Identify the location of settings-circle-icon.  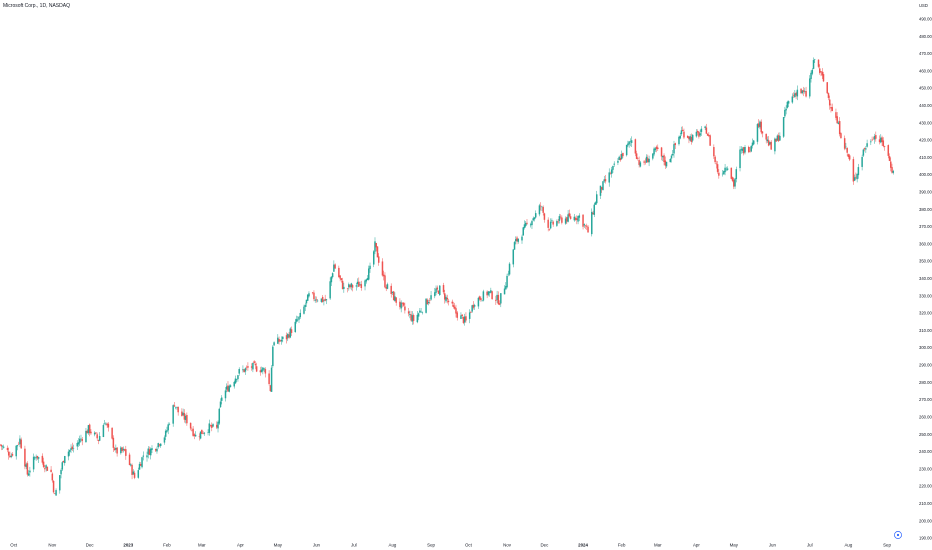
(898, 535).